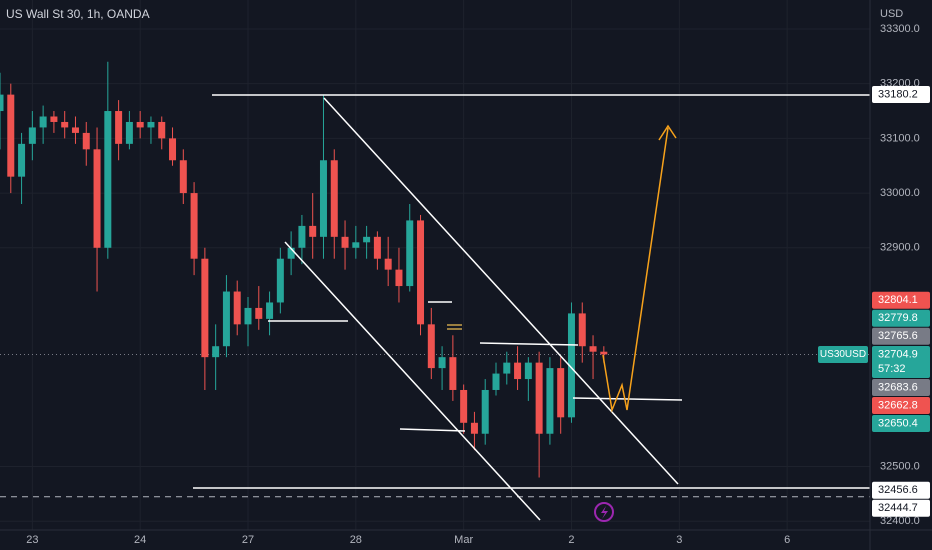 The image size is (932, 550). I want to click on price-tag-label: 32765.6, so click(898, 336).